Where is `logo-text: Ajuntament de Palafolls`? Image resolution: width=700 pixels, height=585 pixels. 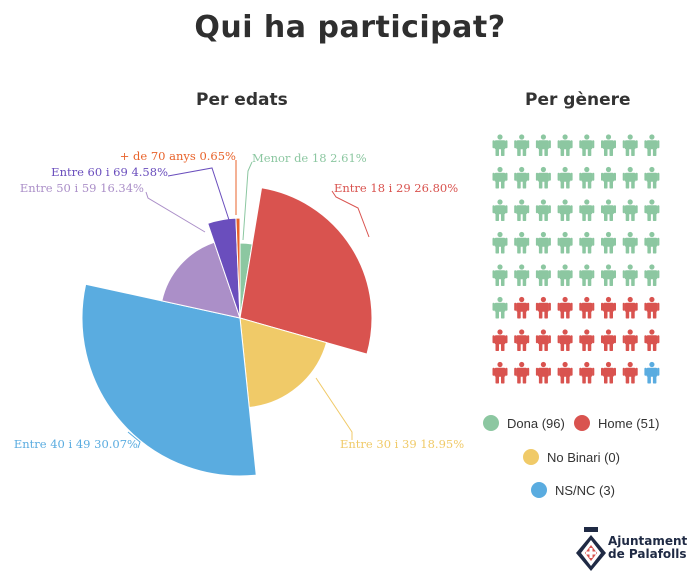 logo-text: Ajuntament de Palafolls is located at coordinates (647, 548).